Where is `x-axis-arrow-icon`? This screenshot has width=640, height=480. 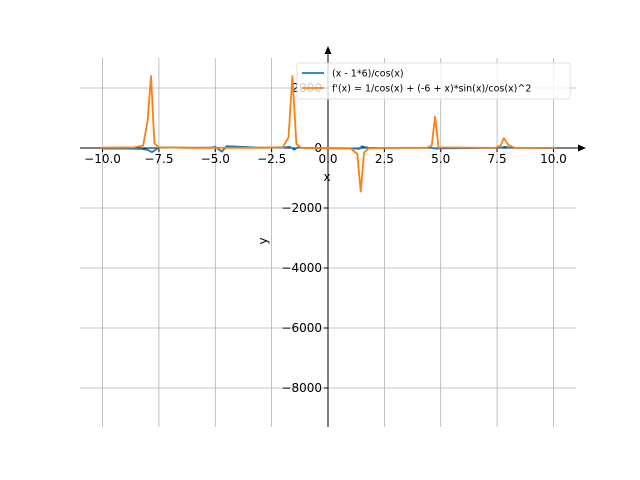
x-axis-arrow-icon is located at coordinates (582, 148).